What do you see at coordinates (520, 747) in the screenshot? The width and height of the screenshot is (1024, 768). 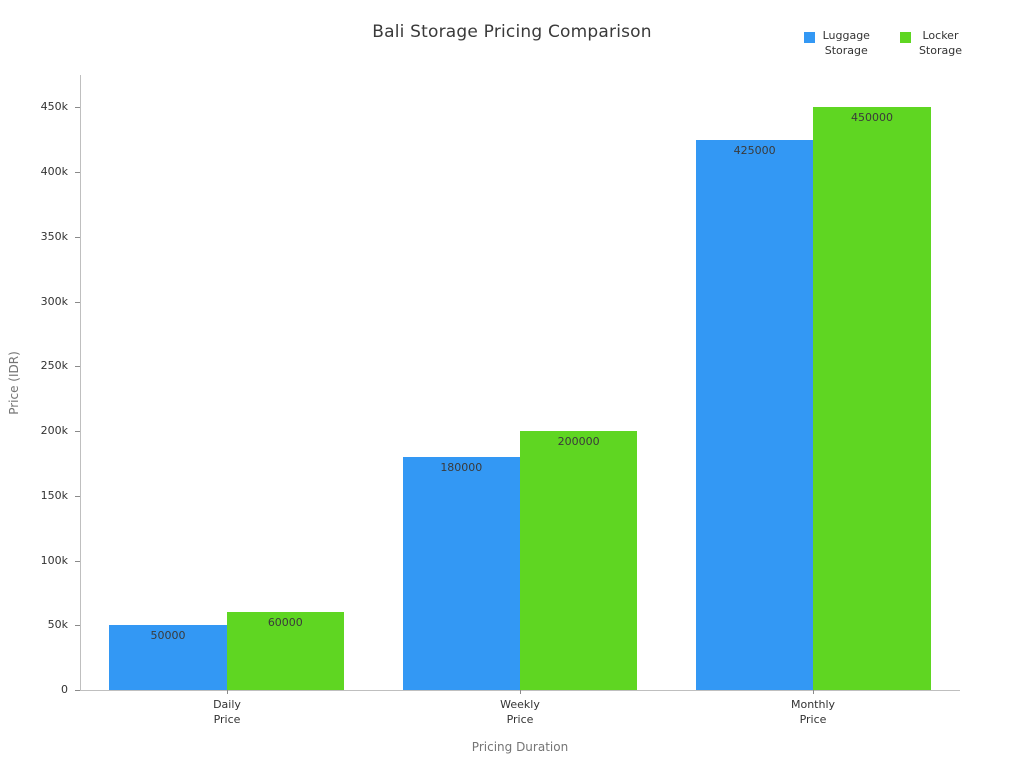 I see `x-axis-label: Pricing Duration` at bounding box center [520, 747].